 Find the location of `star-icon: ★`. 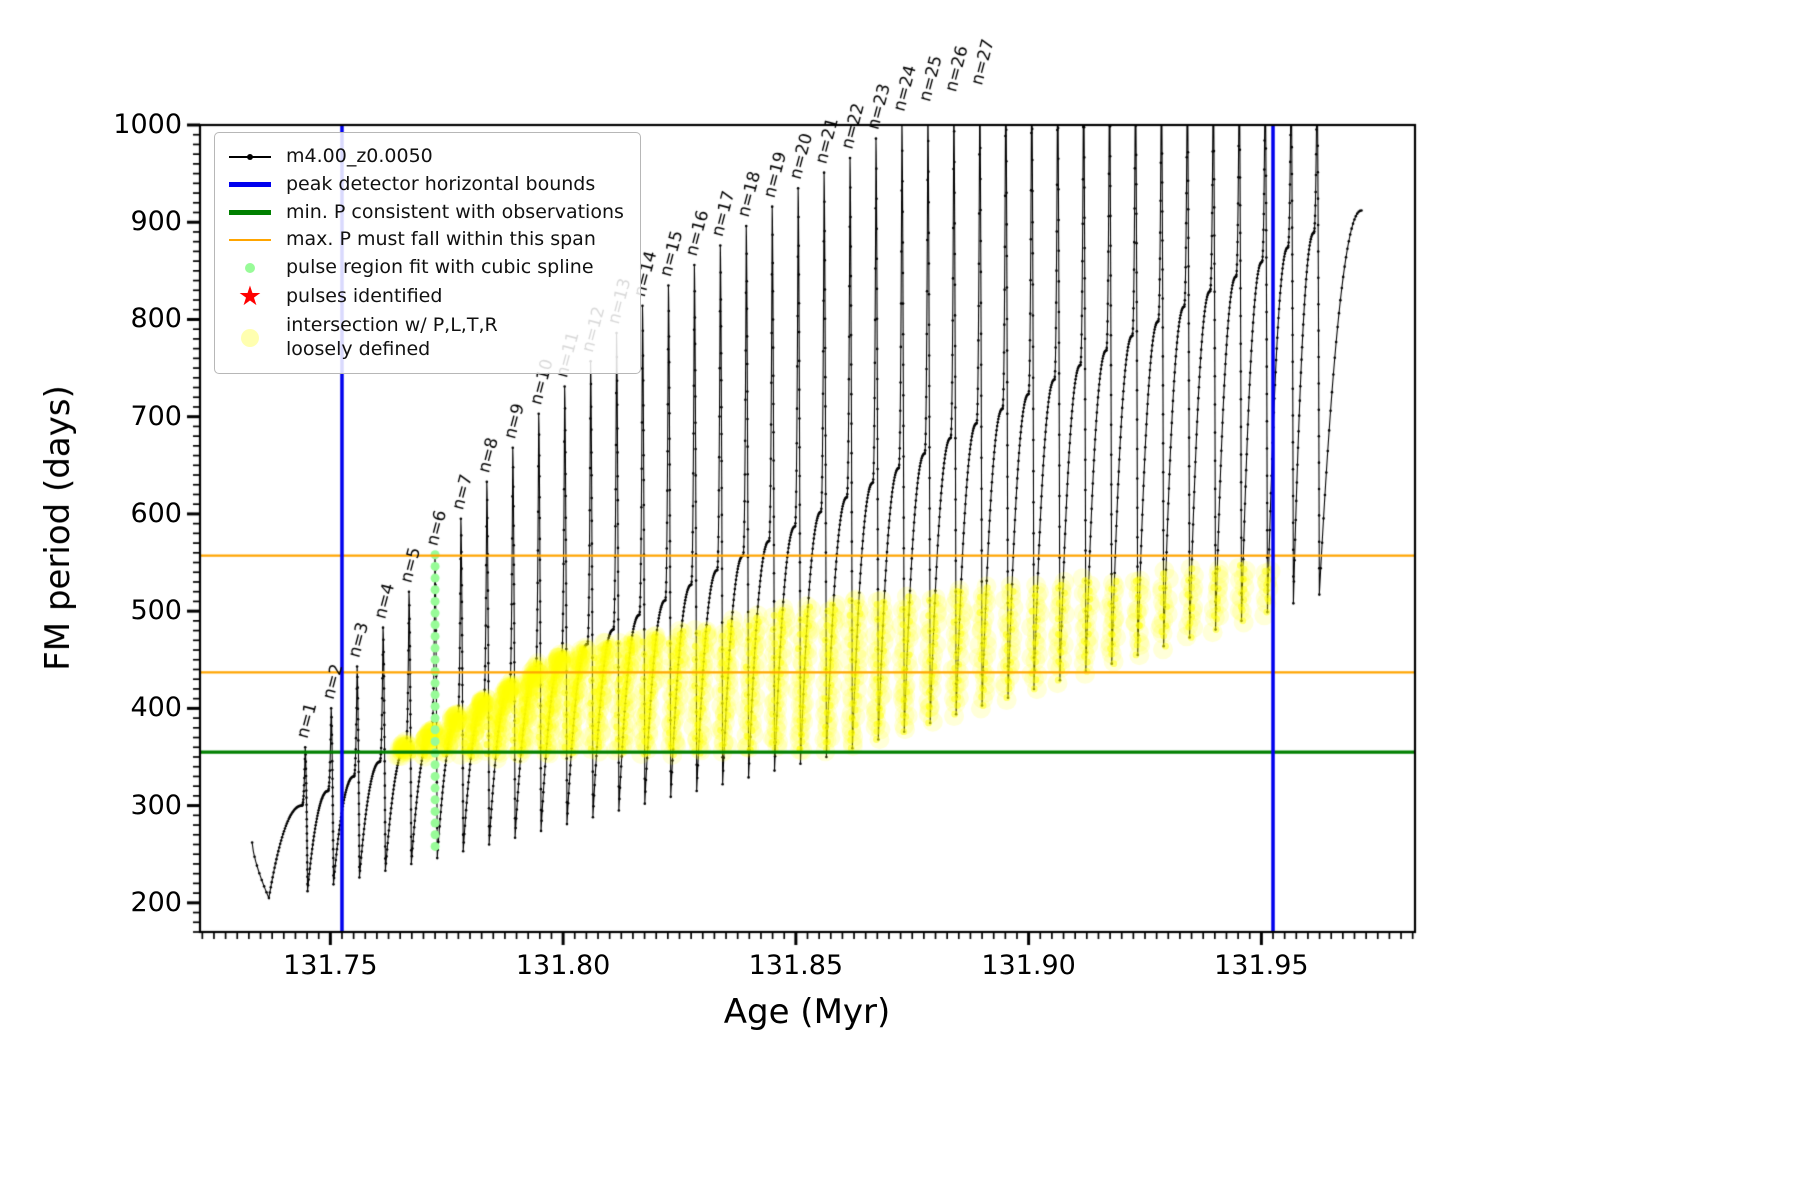

star-icon: ★ is located at coordinates (250, 296).